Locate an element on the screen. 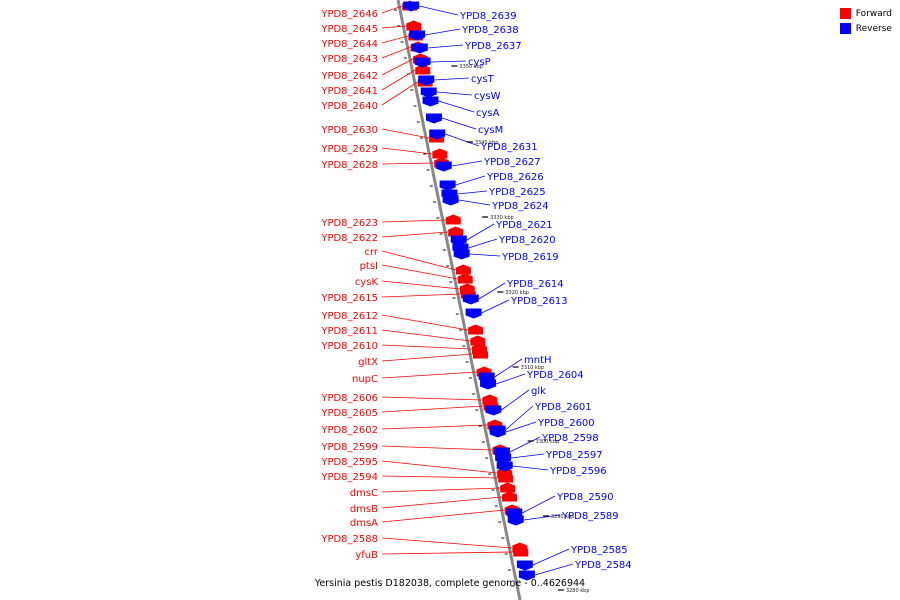 The image size is (900, 600). forward-gene-label: ptsI is located at coordinates (369, 266).